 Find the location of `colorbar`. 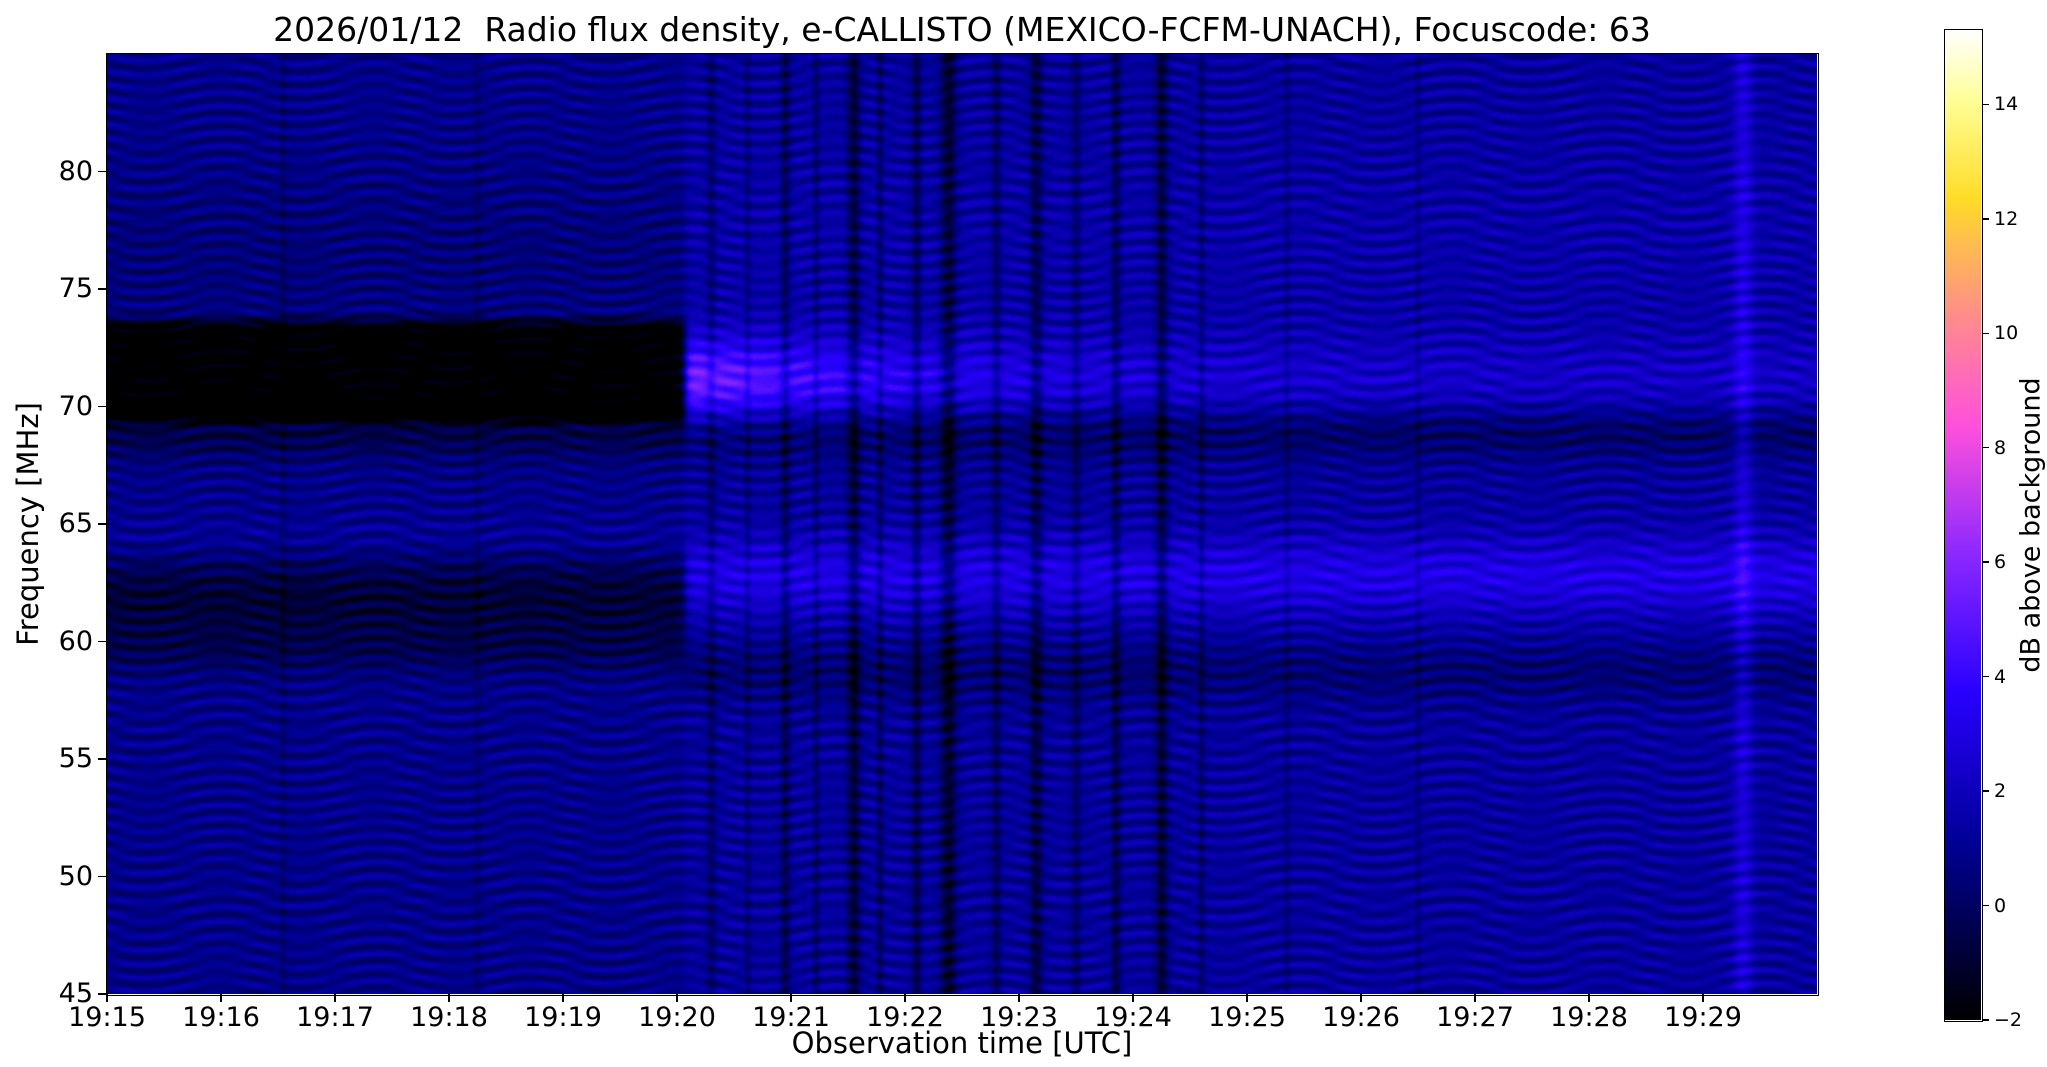

colorbar is located at coordinates (1963, 525).